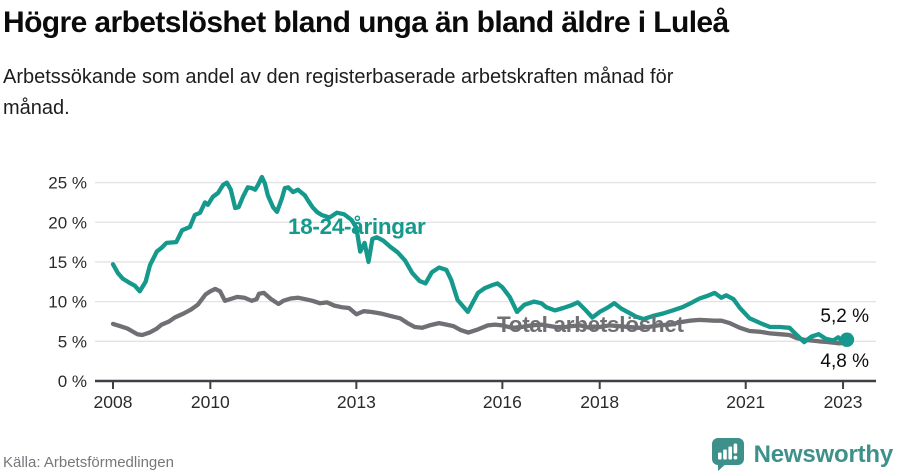 The width and height of the screenshot is (900, 474). I want to click on series-label-young: 18-24-åringar, so click(357, 226).